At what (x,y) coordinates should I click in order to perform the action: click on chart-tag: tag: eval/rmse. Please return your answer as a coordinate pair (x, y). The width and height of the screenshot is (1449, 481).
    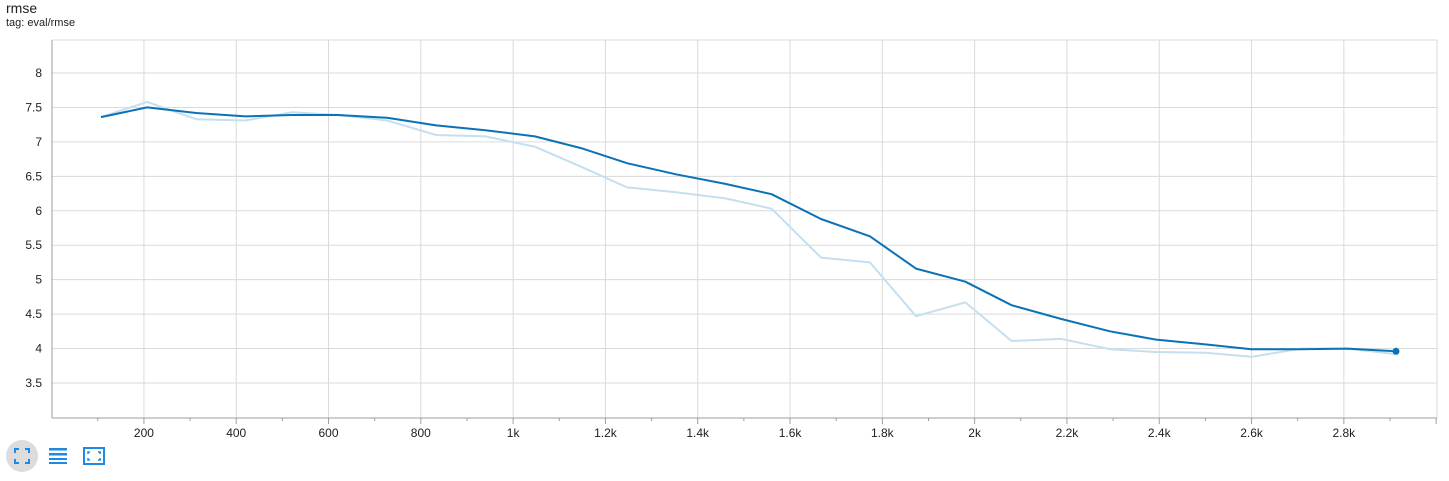
    Looking at the image, I should click on (41, 23).